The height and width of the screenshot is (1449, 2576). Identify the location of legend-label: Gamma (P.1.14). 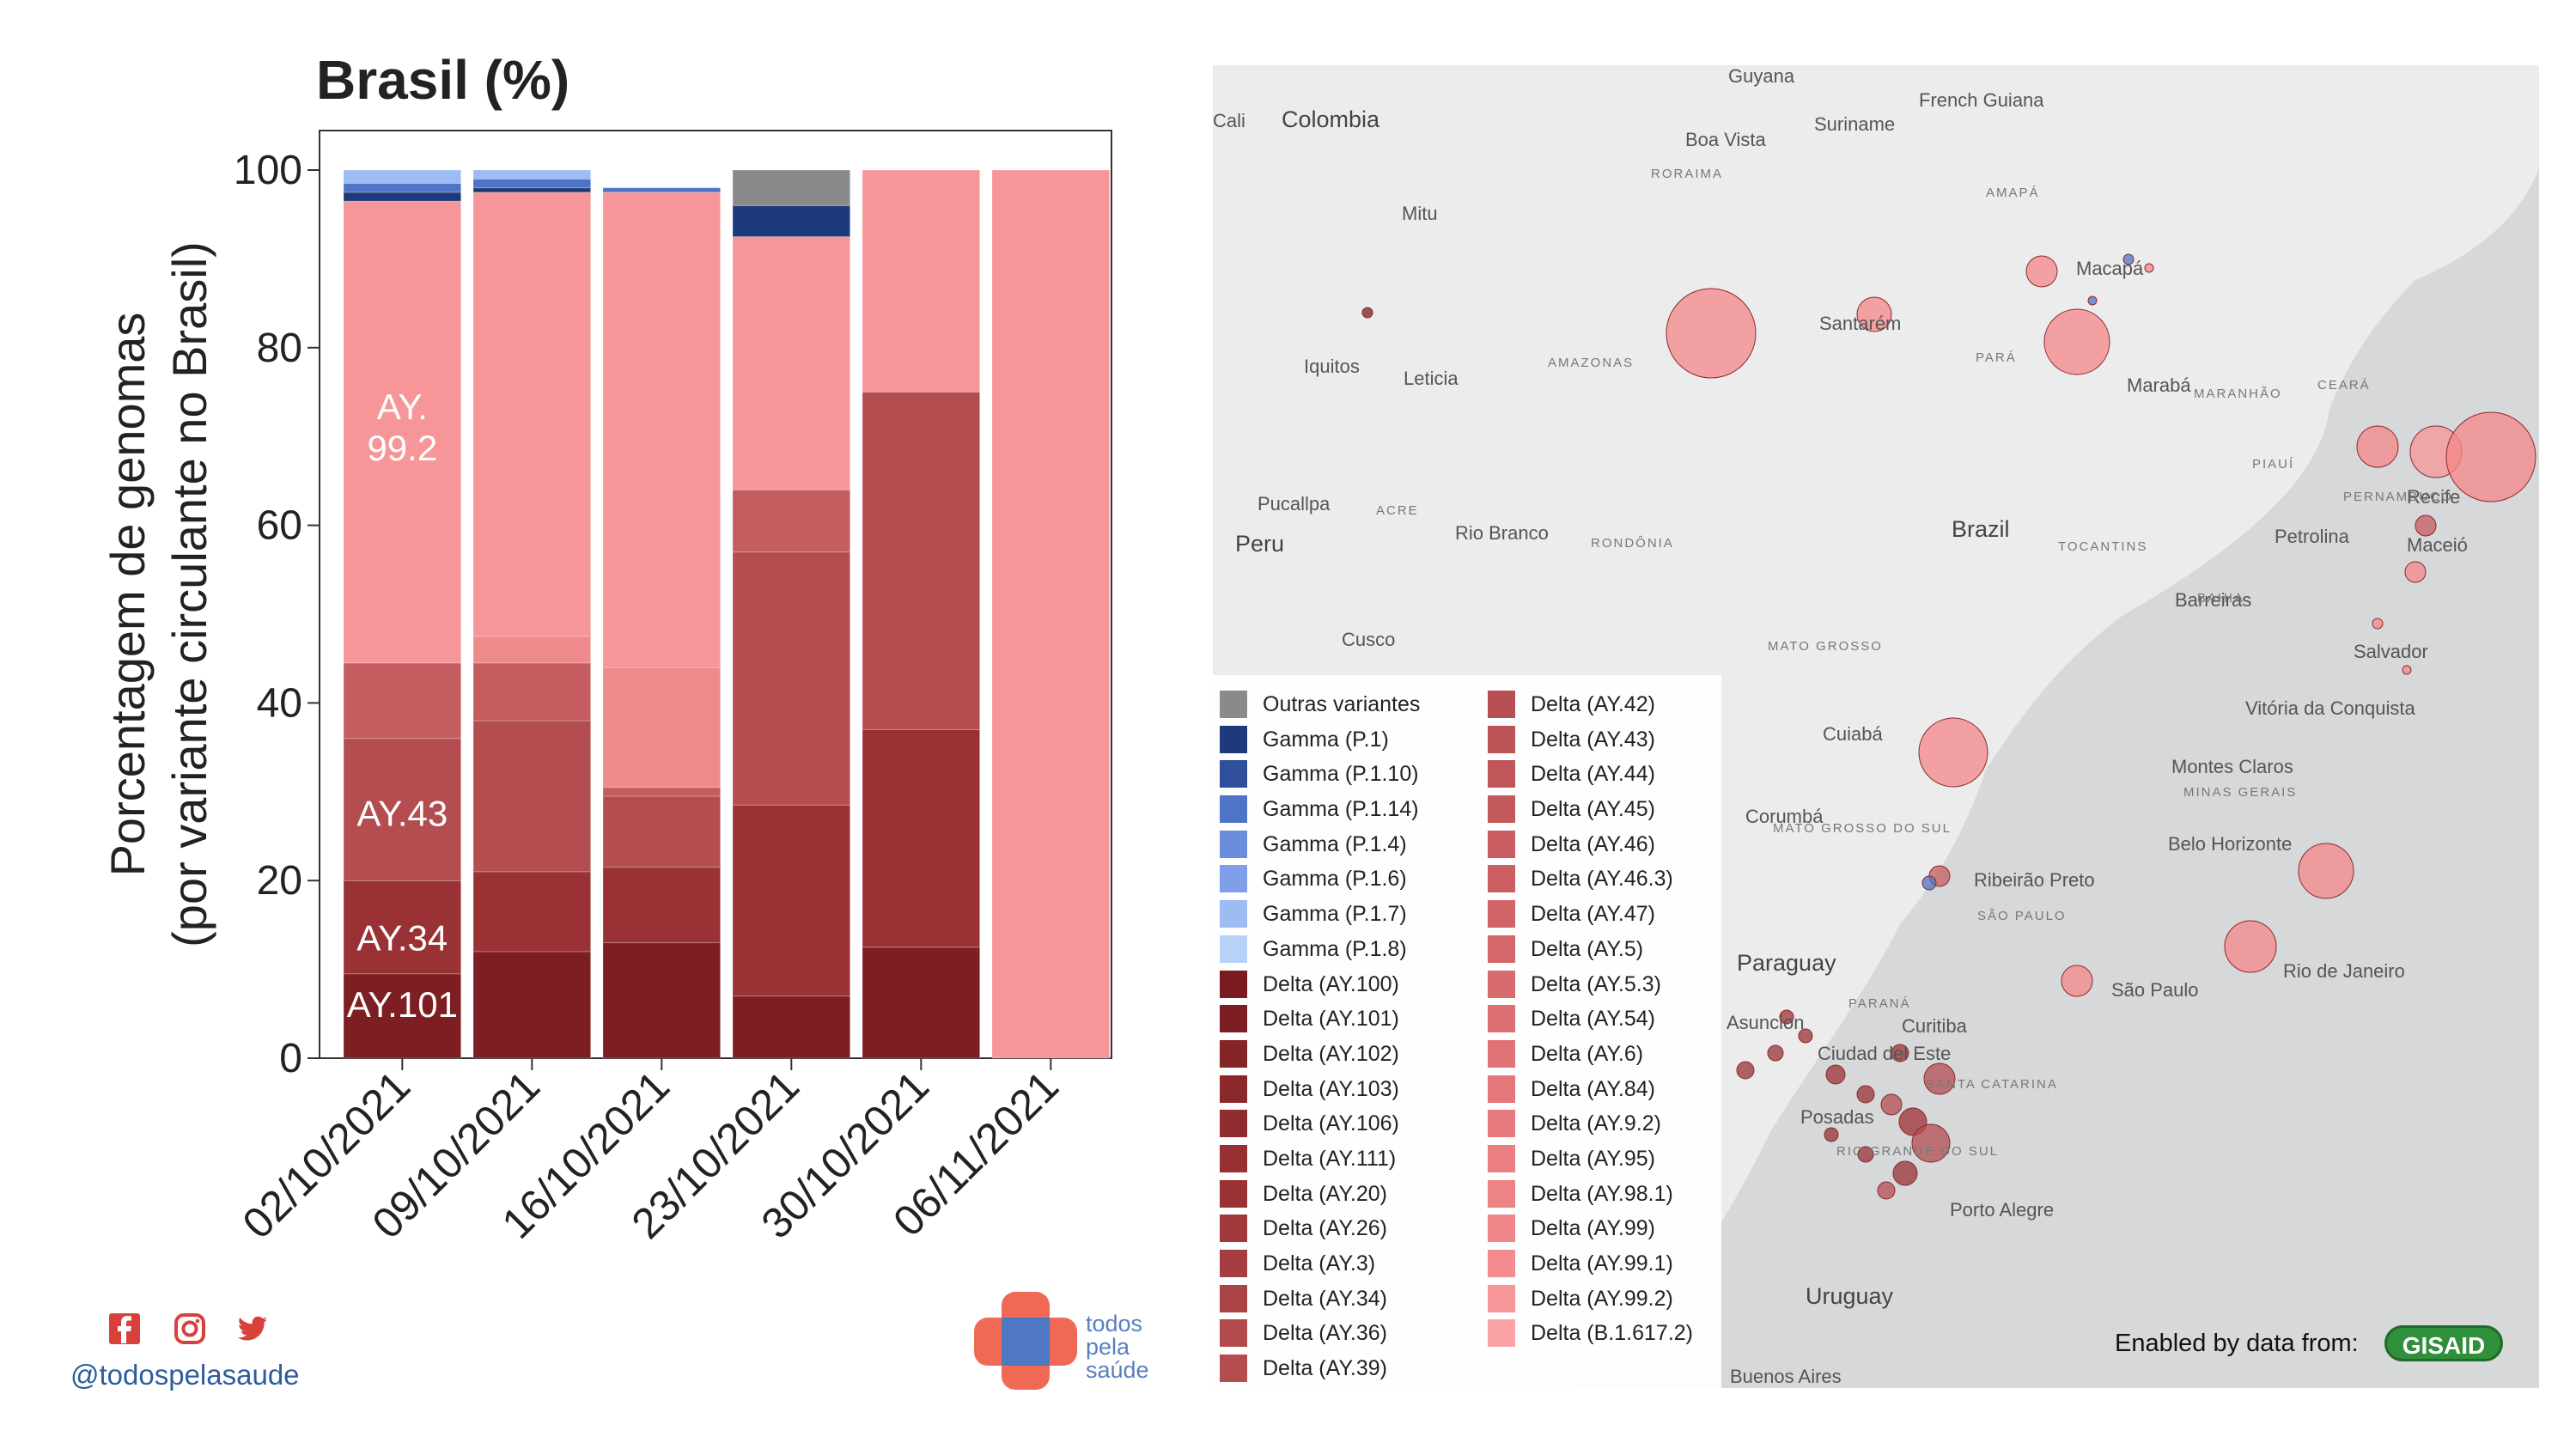
(1341, 809).